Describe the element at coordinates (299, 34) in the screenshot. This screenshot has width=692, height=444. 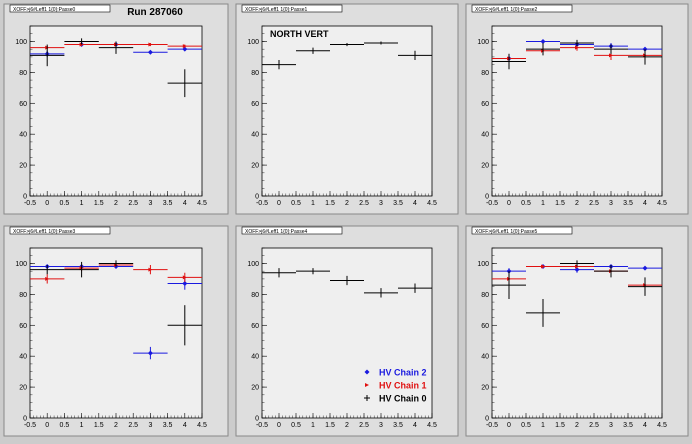
I see `plot-annotation: NORTH VERT` at that location.